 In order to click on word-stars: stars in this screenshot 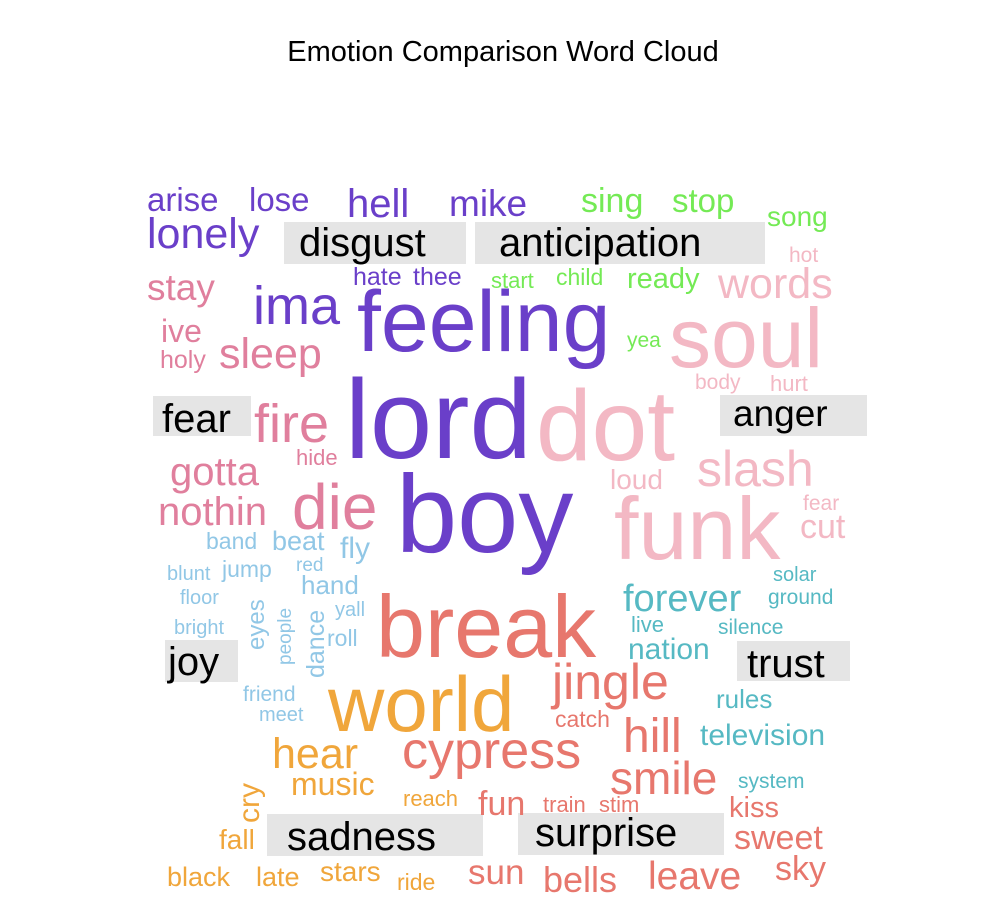, I will do `click(350, 871)`.